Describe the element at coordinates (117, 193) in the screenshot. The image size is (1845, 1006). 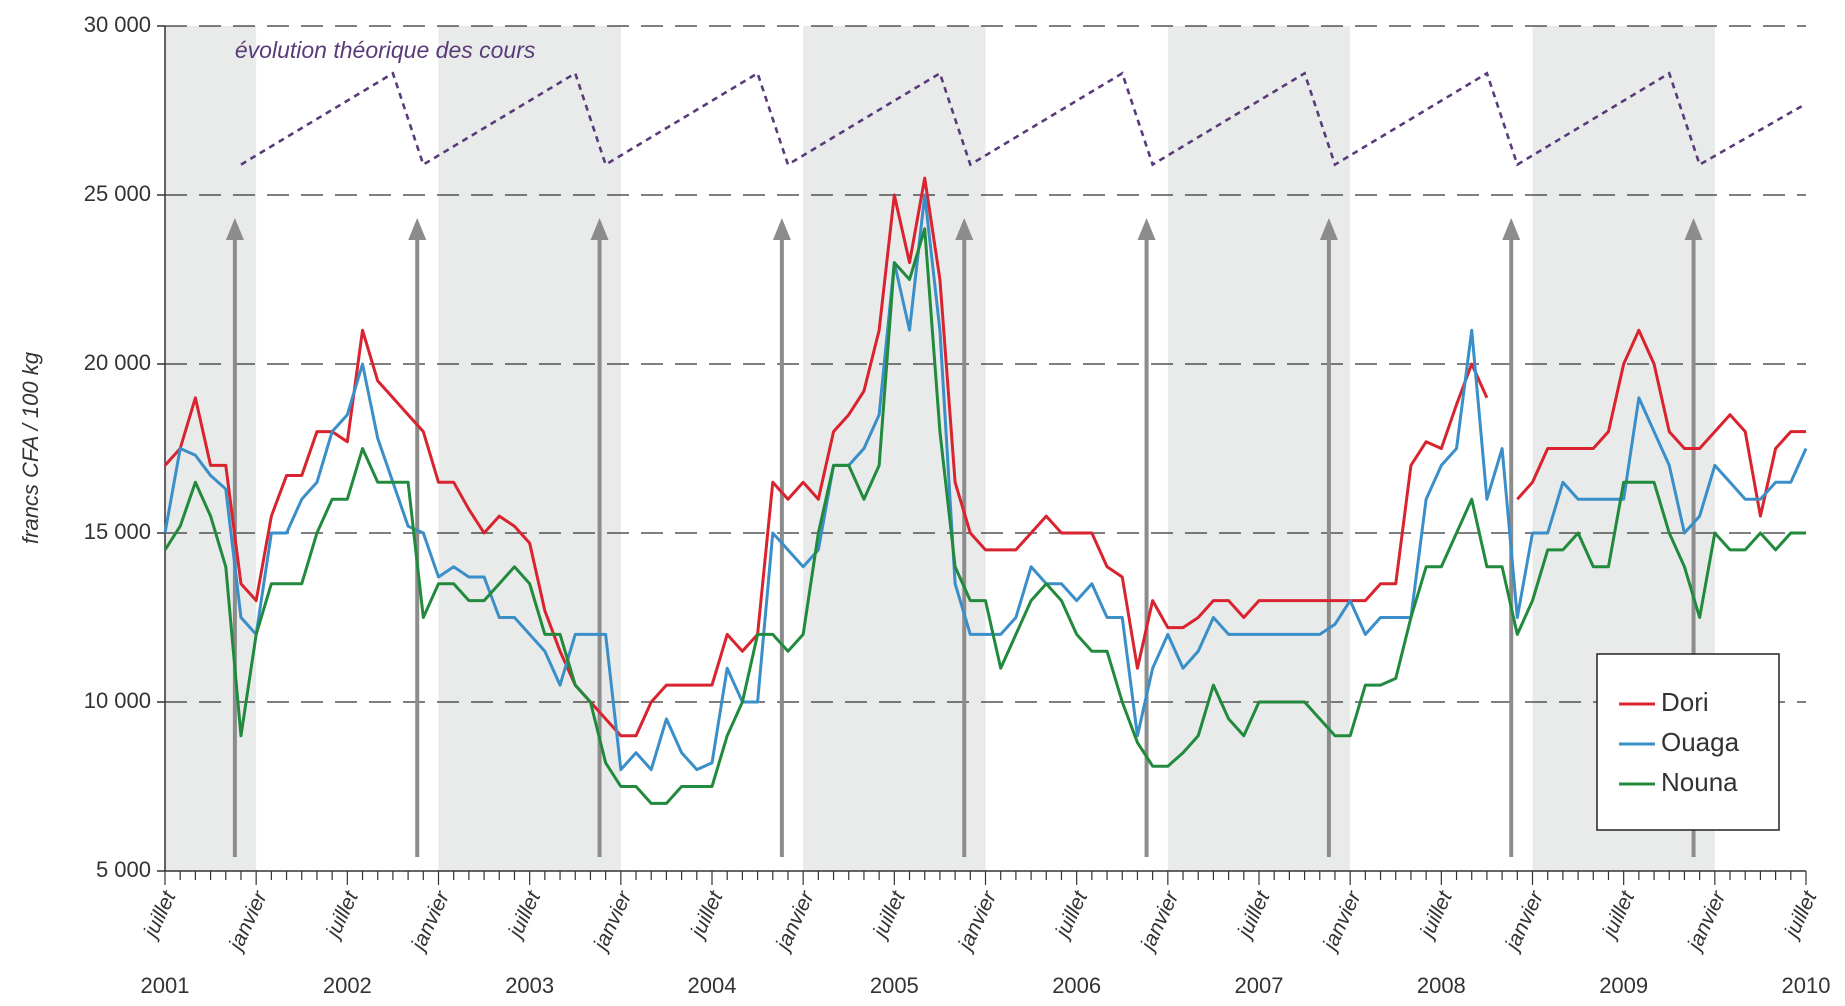
I see `y-tick-label: 25 000` at that location.